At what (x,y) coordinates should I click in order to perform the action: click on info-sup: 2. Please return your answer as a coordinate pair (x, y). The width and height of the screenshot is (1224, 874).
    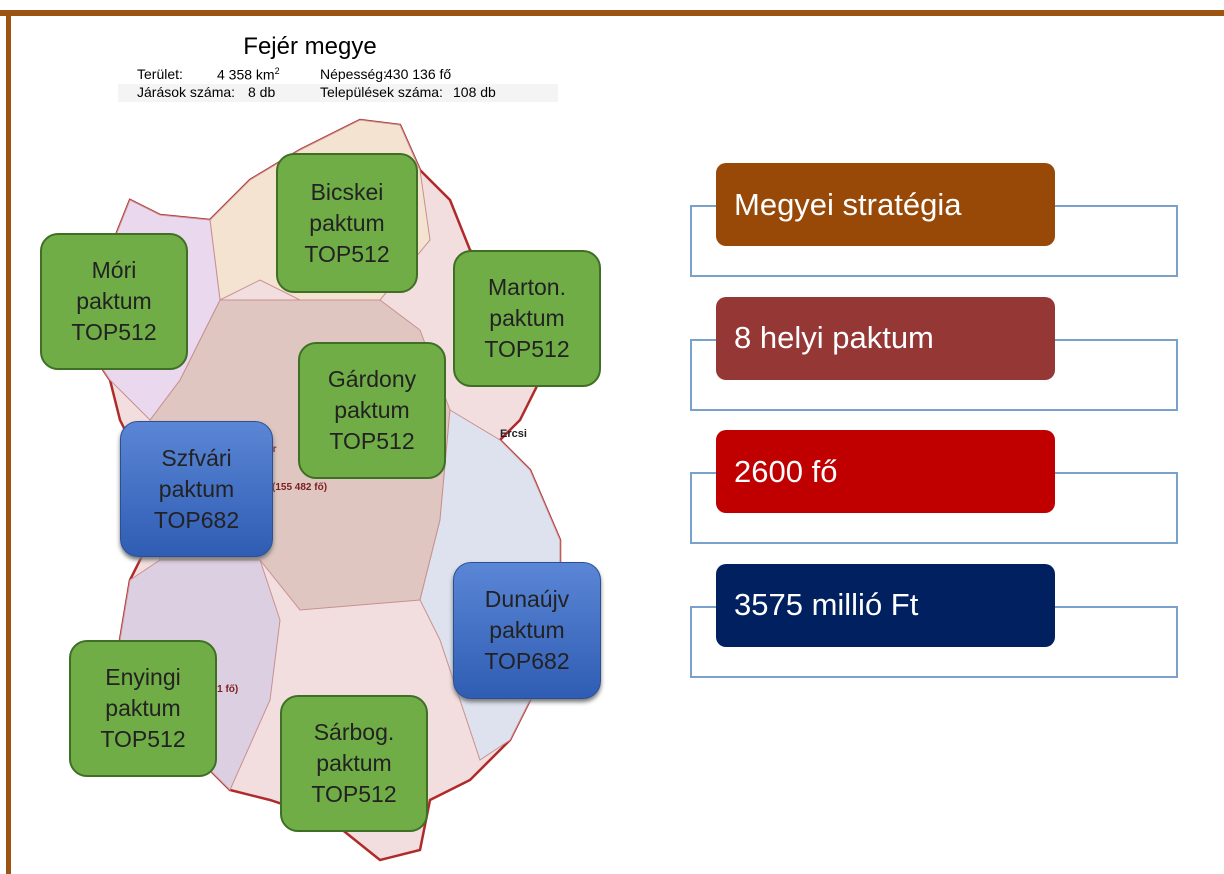
    Looking at the image, I should click on (277, 71).